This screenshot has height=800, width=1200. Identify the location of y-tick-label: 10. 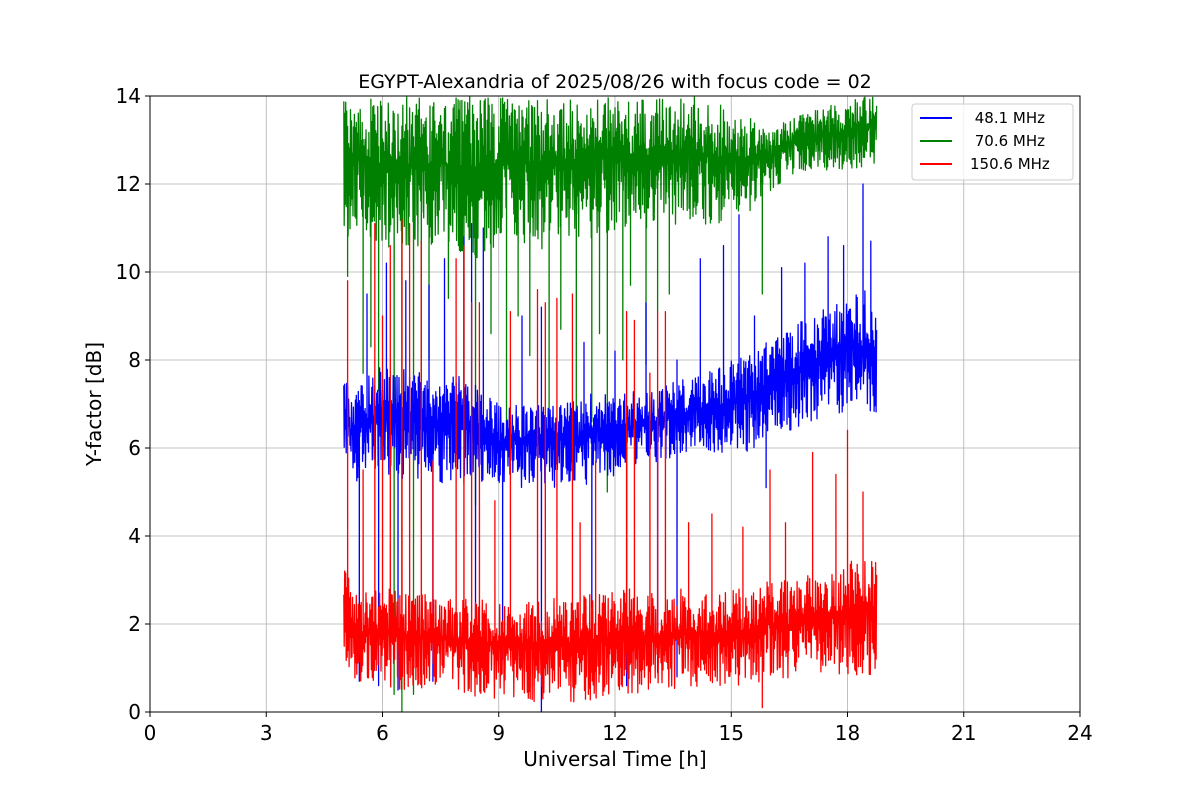
(128, 272).